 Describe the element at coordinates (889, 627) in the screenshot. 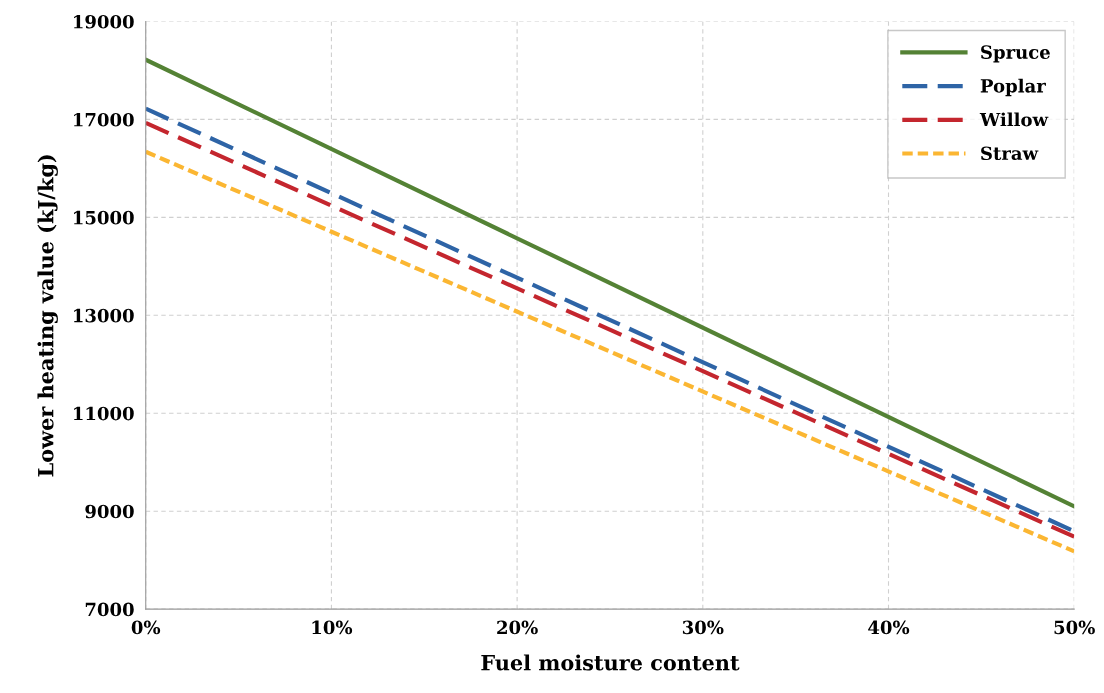

I see `x-tick-label: 40%` at that location.